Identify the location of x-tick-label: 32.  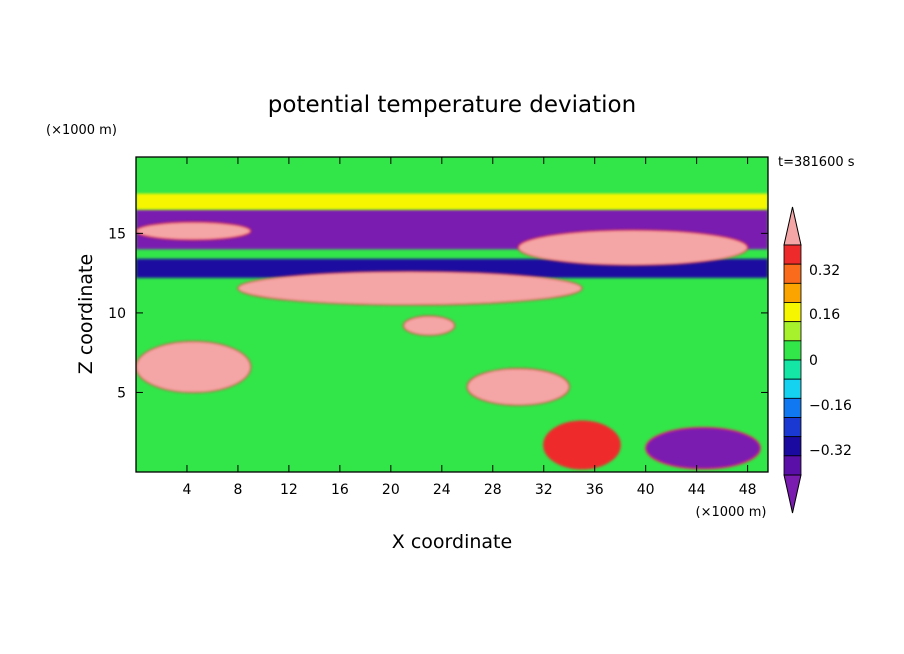
(544, 490).